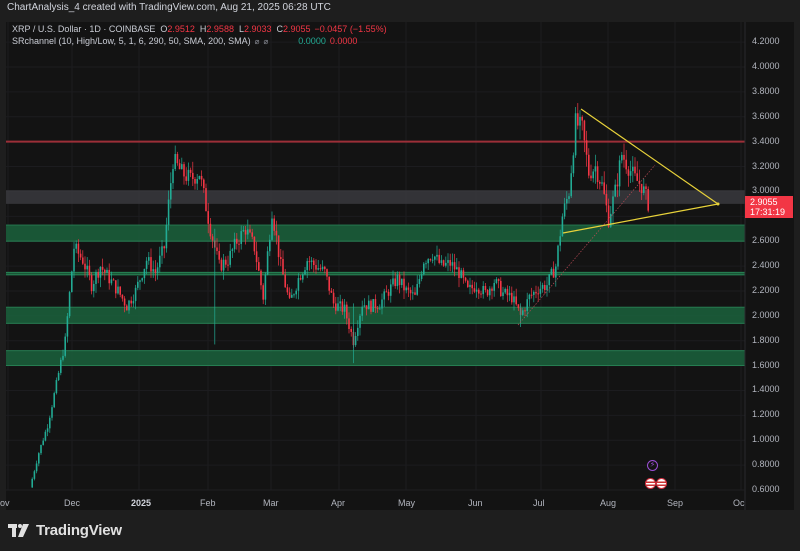 The image size is (800, 551). Describe the element at coordinates (766, 240) in the screenshot. I see `price-axis-label: 2.6000` at that location.